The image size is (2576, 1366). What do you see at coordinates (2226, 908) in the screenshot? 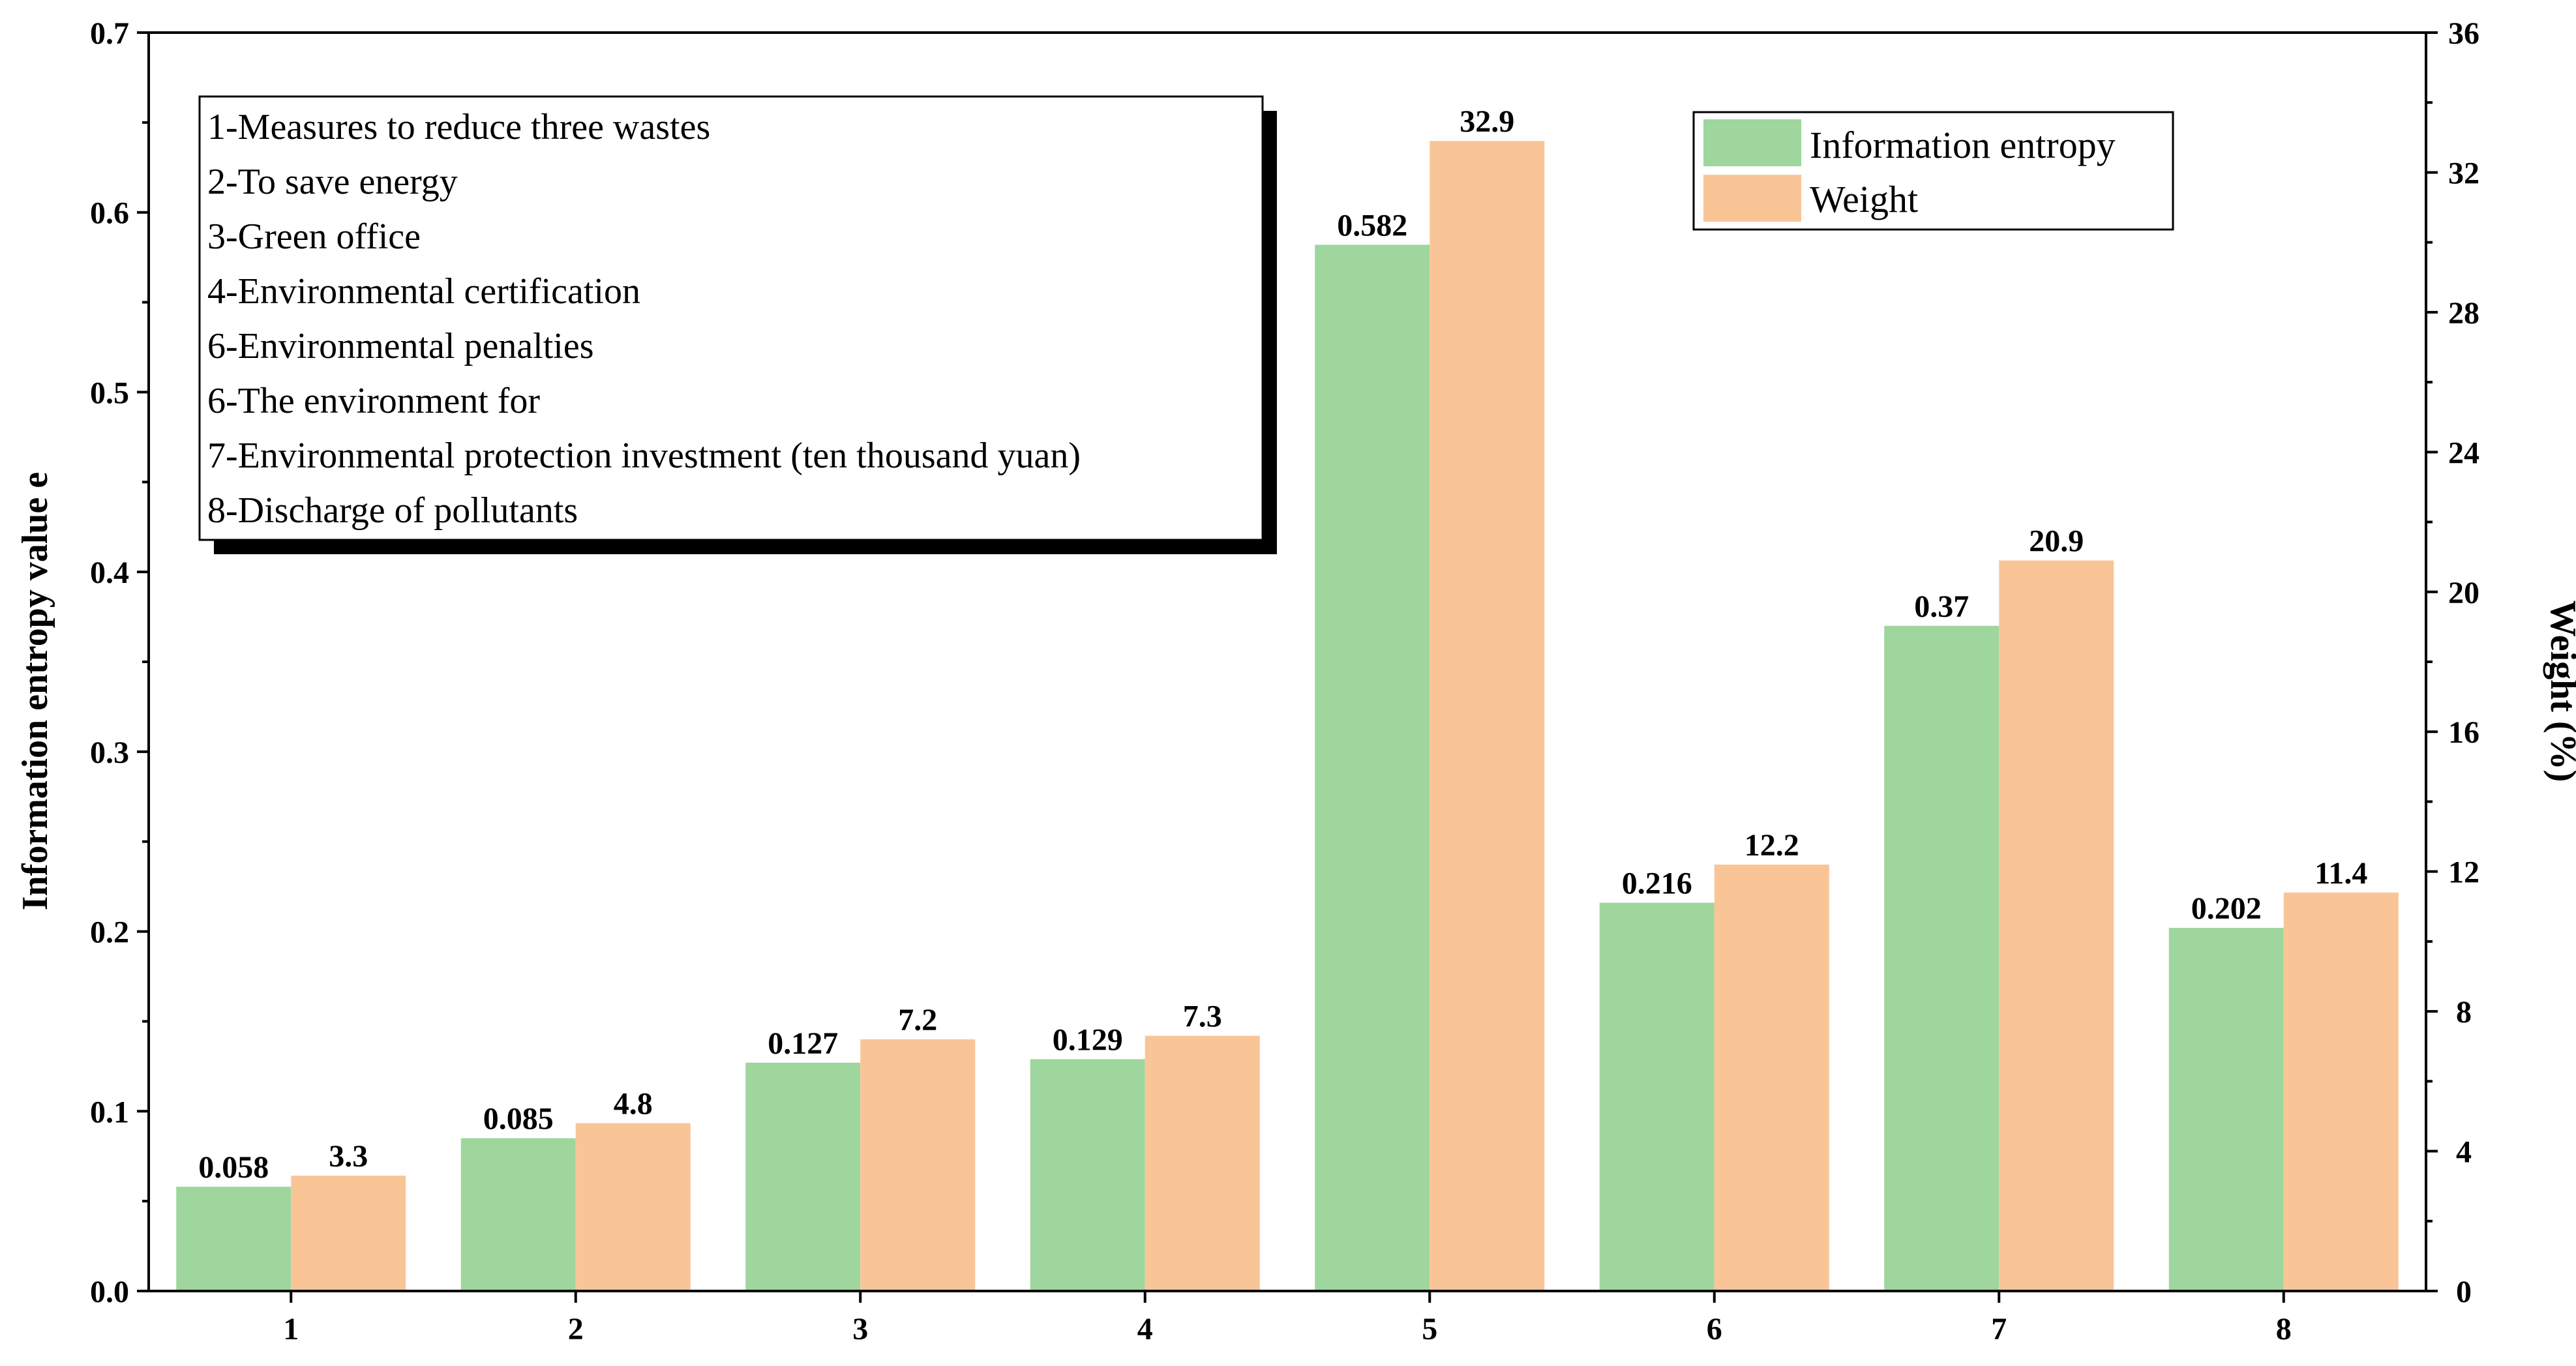
I see `data-label-information-entropy: 0.202` at bounding box center [2226, 908].